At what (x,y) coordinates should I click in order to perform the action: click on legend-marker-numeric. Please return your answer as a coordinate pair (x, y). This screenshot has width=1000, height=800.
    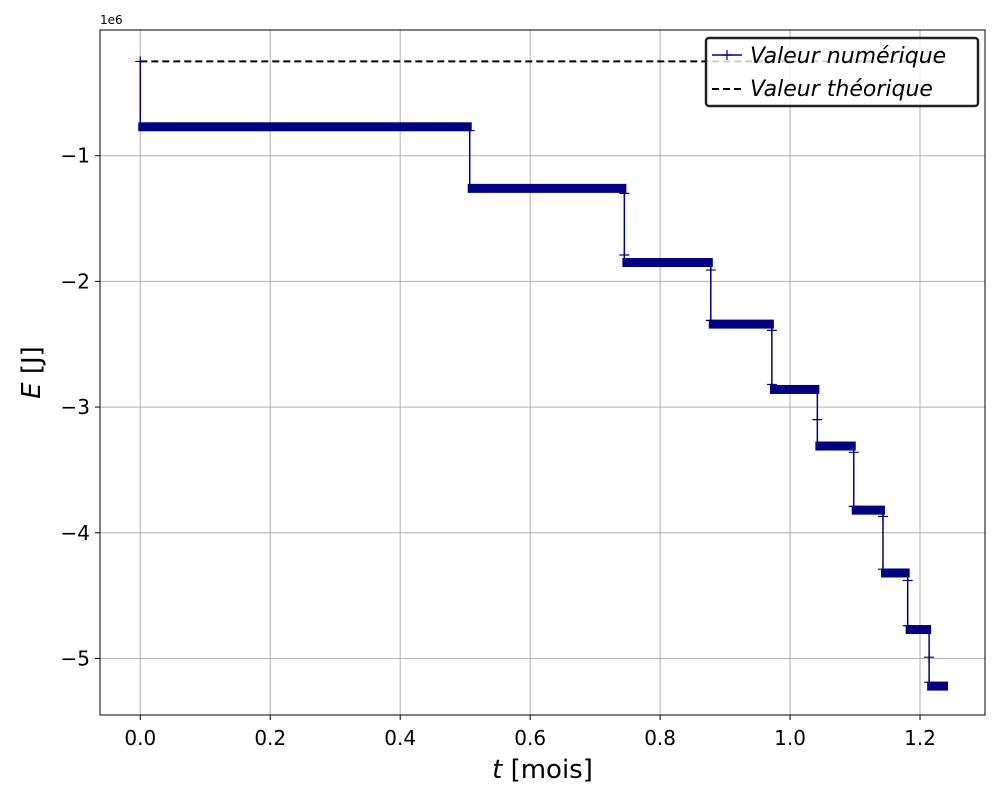
    Looking at the image, I should click on (727, 55).